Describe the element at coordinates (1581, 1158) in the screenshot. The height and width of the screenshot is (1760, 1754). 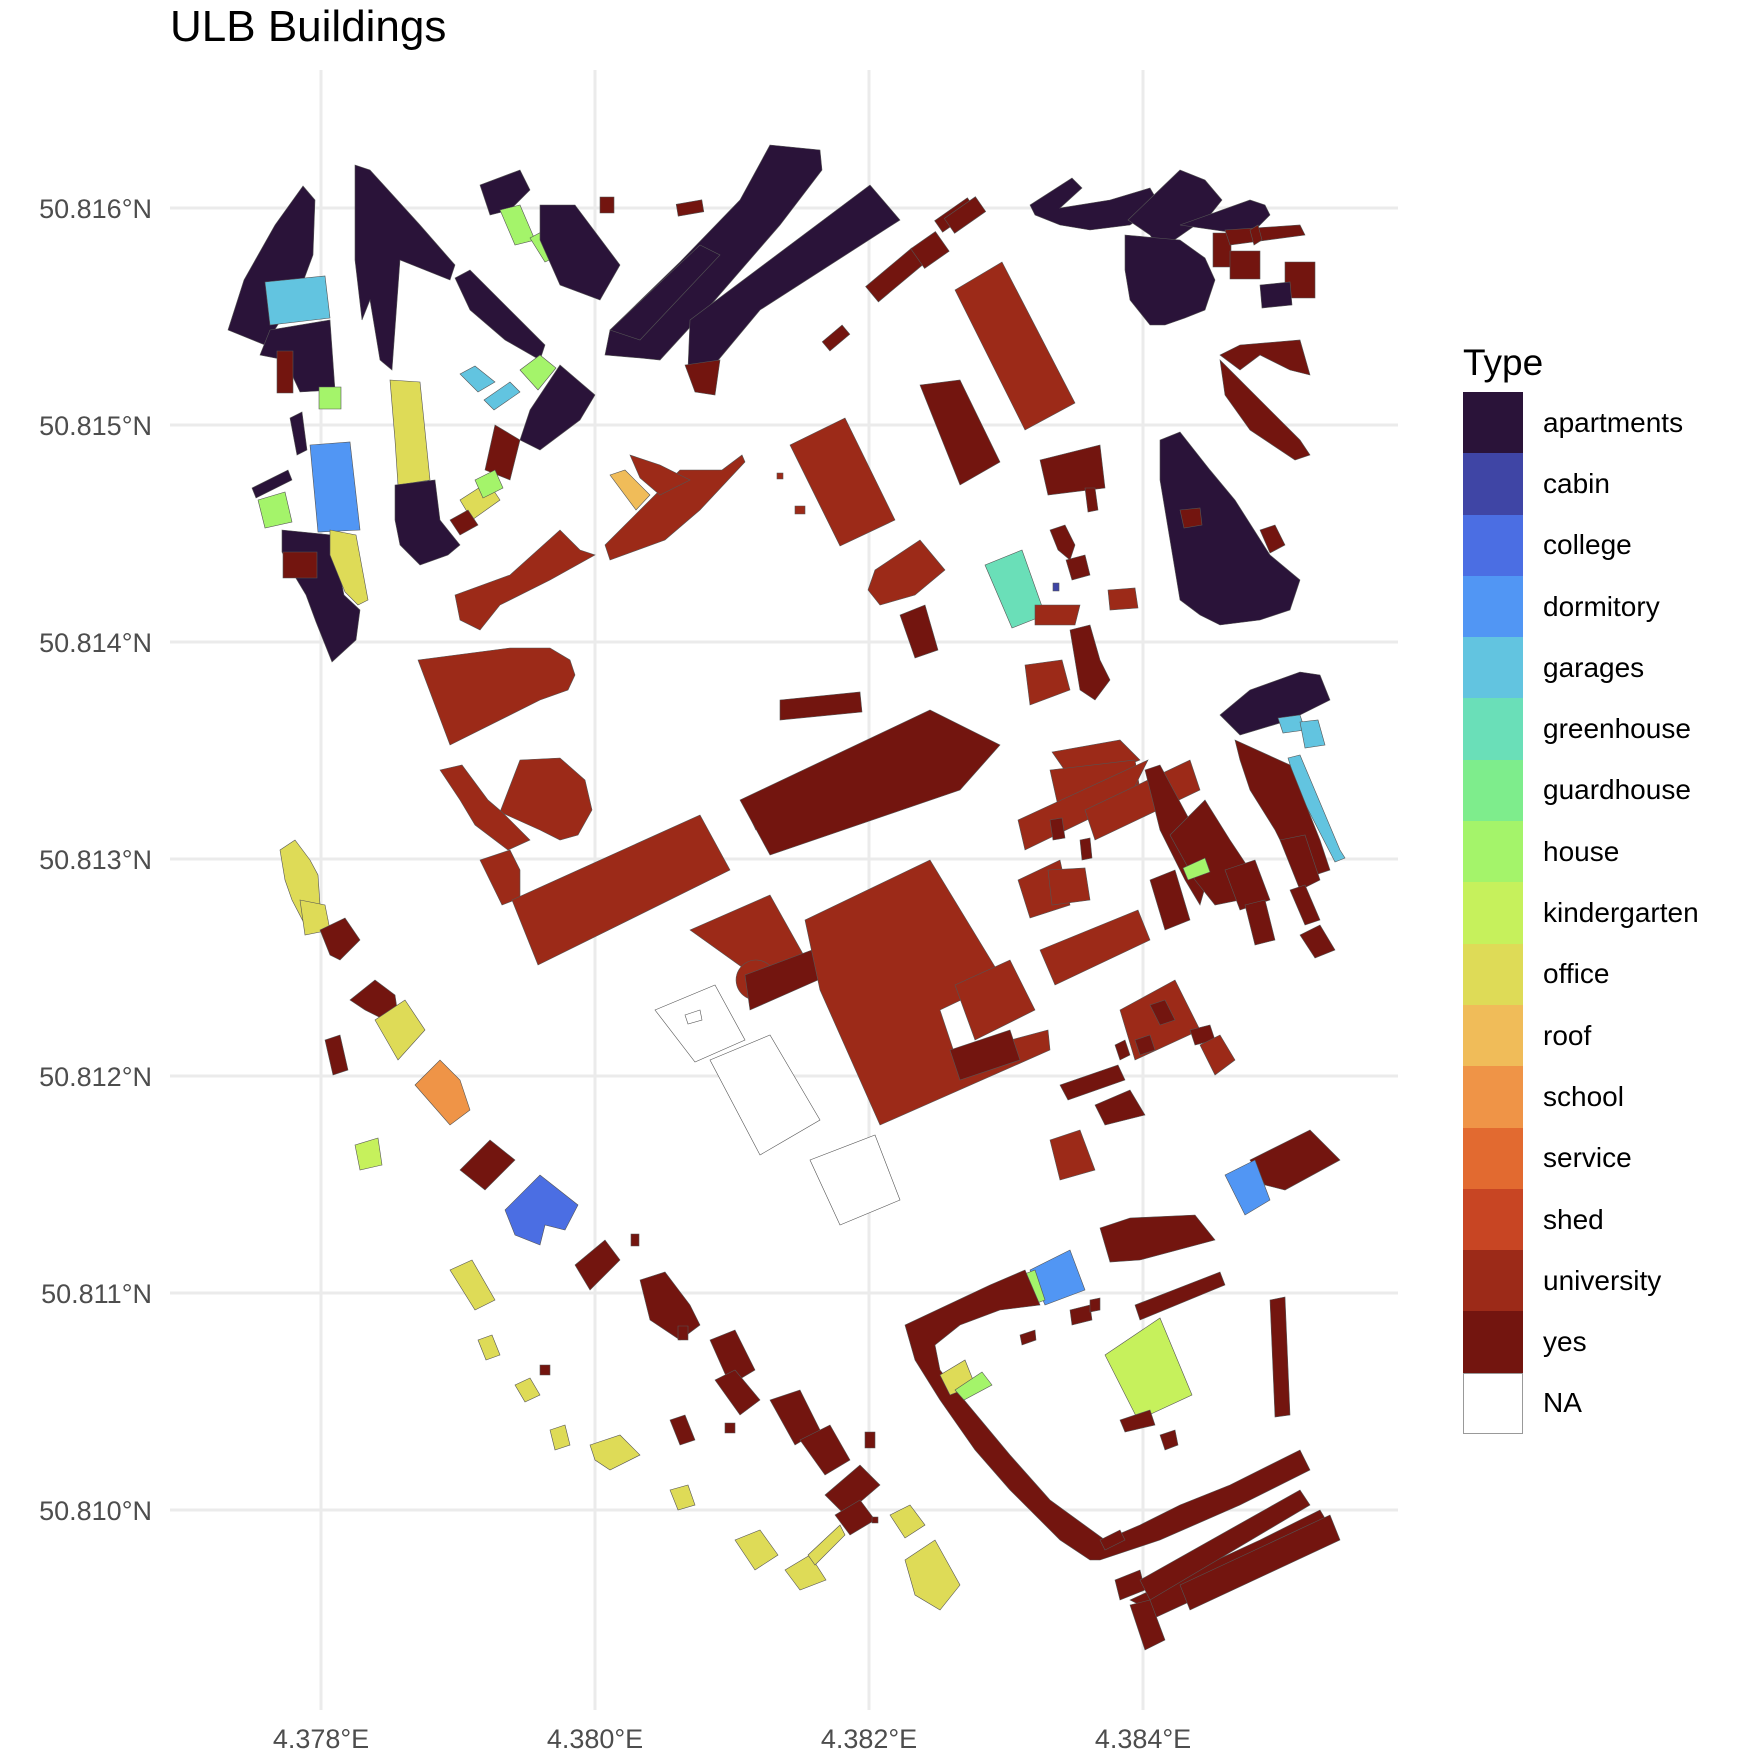
I see `legend-item: service` at that location.